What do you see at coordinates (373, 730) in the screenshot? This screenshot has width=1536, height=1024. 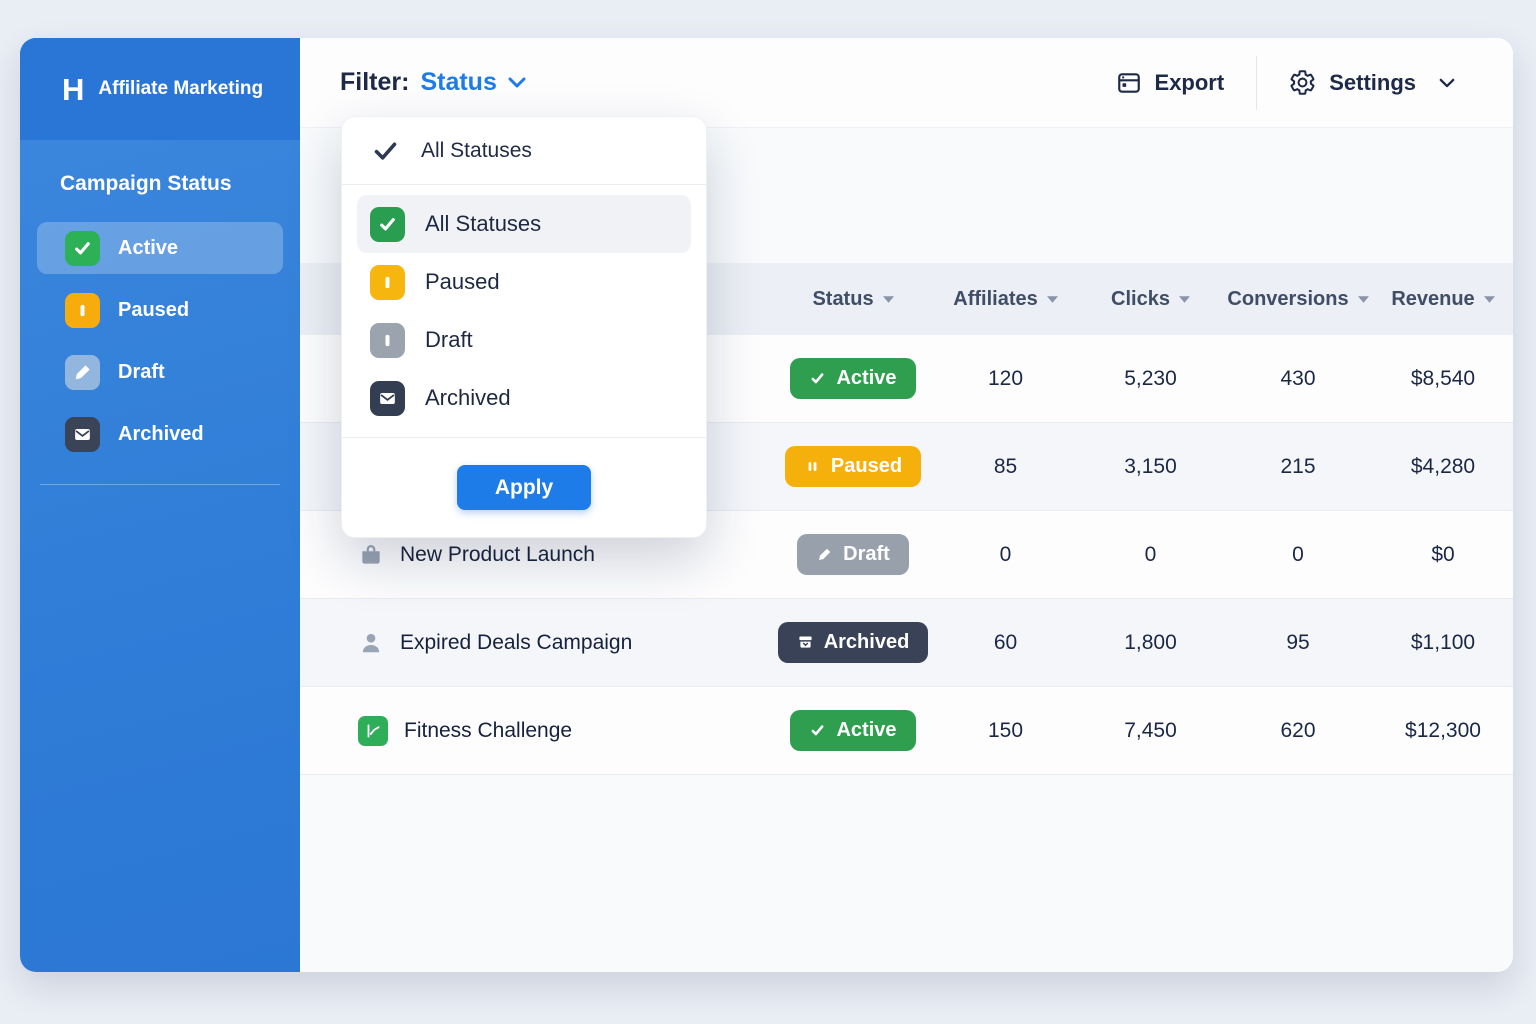 I see `chart-icon` at bounding box center [373, 730].